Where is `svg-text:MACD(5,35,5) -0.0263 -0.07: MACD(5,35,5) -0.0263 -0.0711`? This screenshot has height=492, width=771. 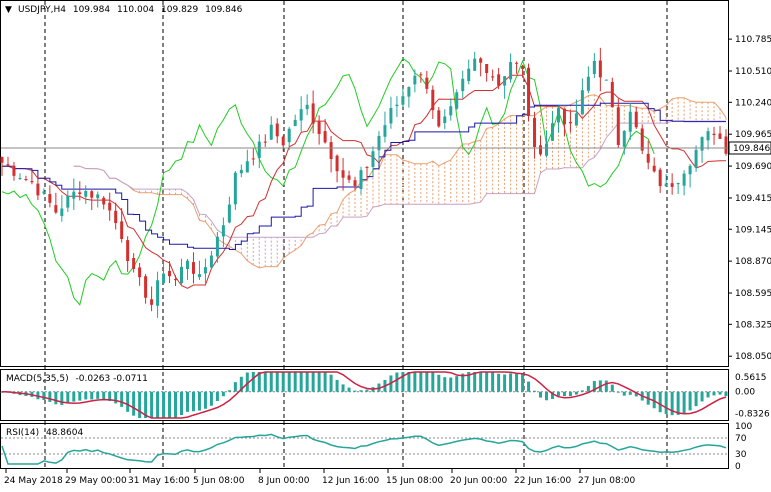
svg-text:MACD(5,35,5) -0.0263 -0.07: MACD(5,35,5) -0.0263 -0.0711 is located at coordinates (77, 379).